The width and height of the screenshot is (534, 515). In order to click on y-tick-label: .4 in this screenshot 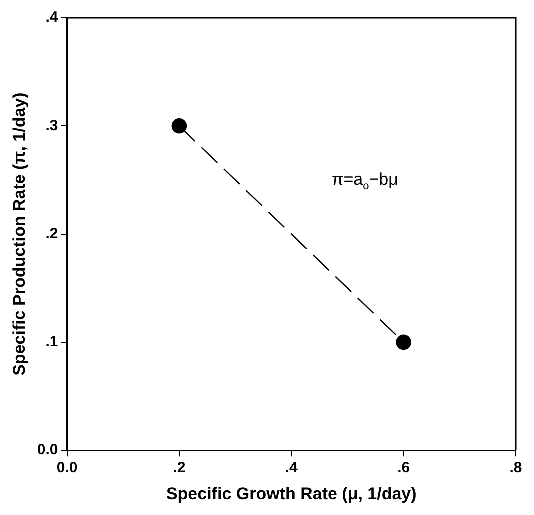, I will do `click(52, 17)`.